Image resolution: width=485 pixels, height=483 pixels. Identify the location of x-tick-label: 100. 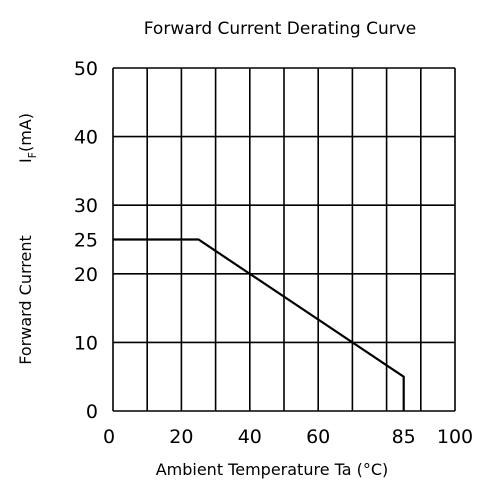
(455, 437).